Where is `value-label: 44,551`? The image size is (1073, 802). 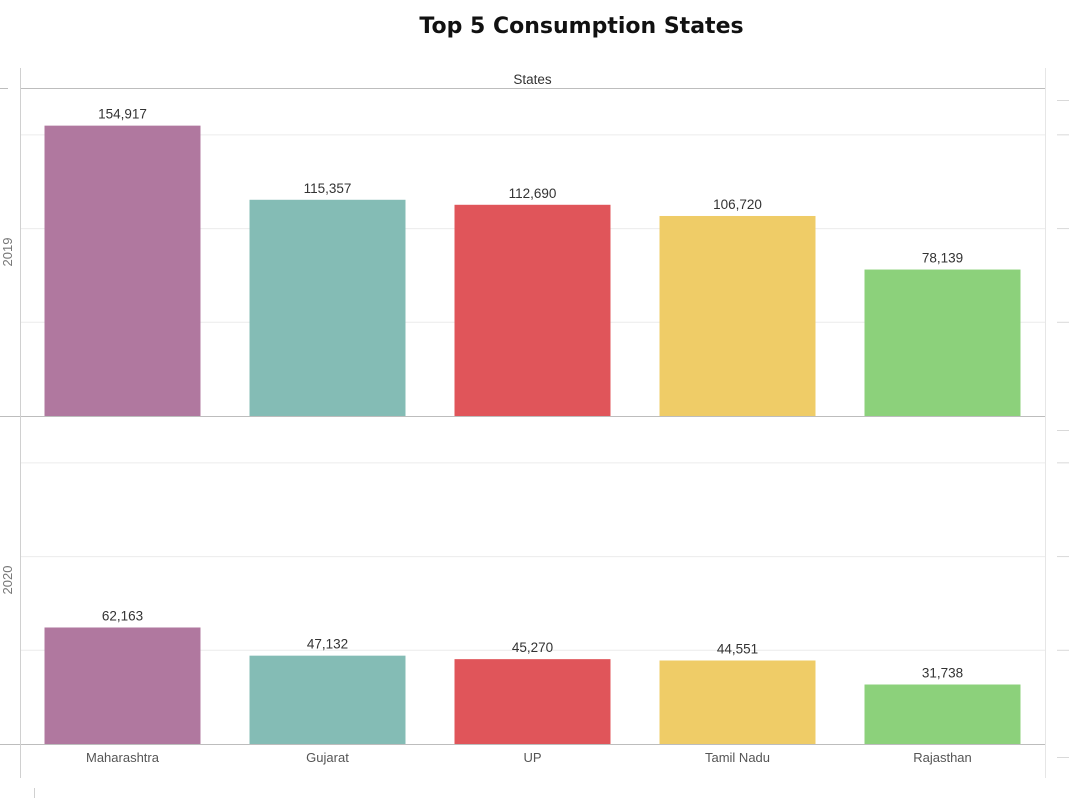
value-label: 44,551 is located at coordinates (737, 648).